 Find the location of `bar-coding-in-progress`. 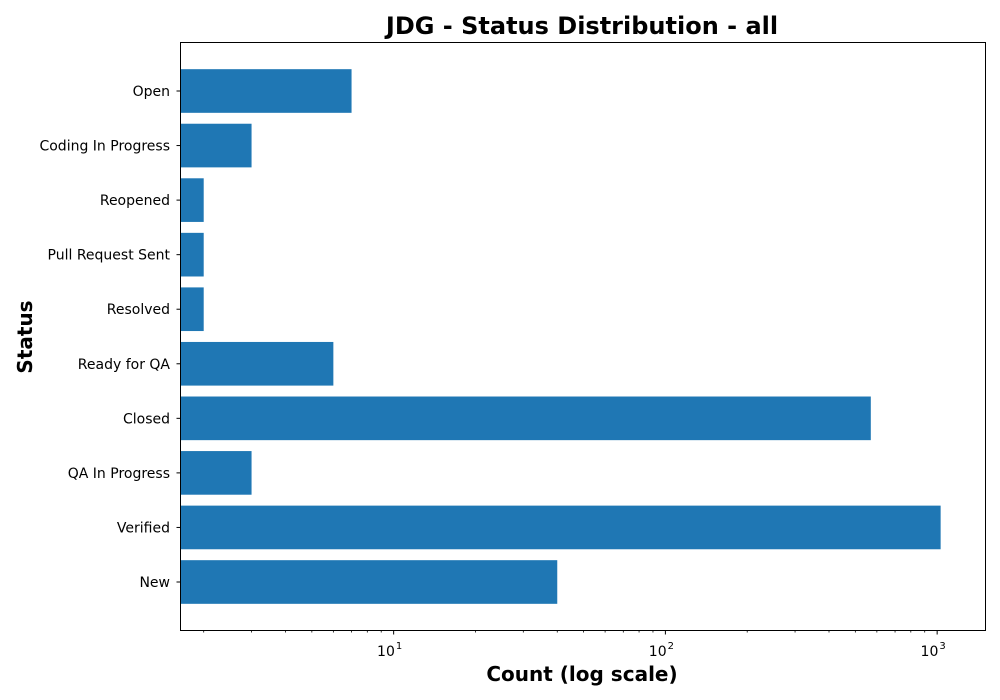

bar-coding-in-progress is located at coordinates (216, 145).